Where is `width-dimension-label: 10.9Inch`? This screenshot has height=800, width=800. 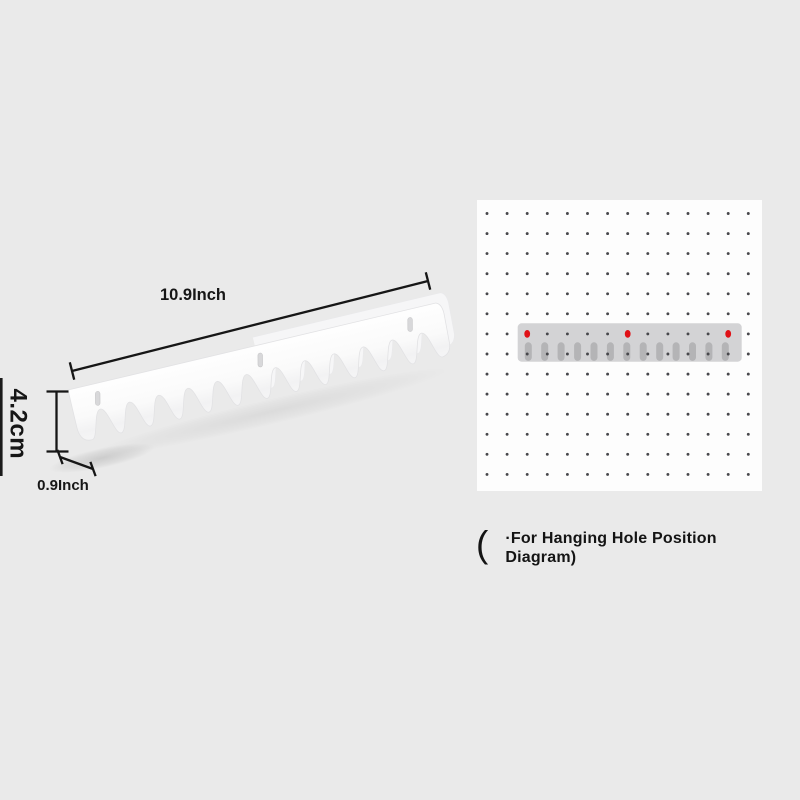
width-dimension-label: 10.9Inch is located at coordinates (193, 295).